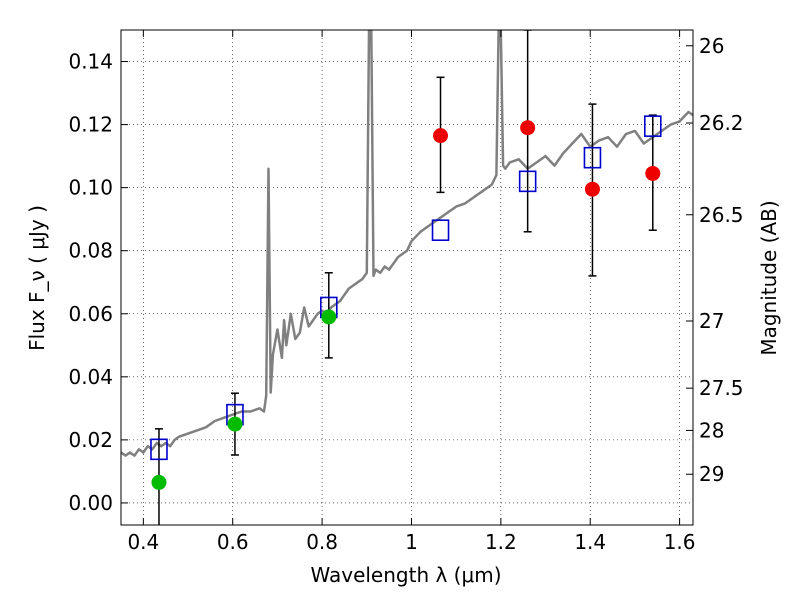 This screenshot has width=800, height=604. I want to click on x-axis-label: Wavelength λ (μm), so click(405, 575).